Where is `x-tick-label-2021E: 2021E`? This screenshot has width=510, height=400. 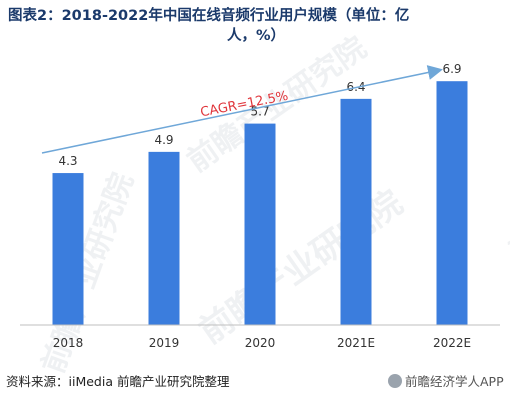 x-tick-label-2021E: 2021E is located at coordinates (356, 343).